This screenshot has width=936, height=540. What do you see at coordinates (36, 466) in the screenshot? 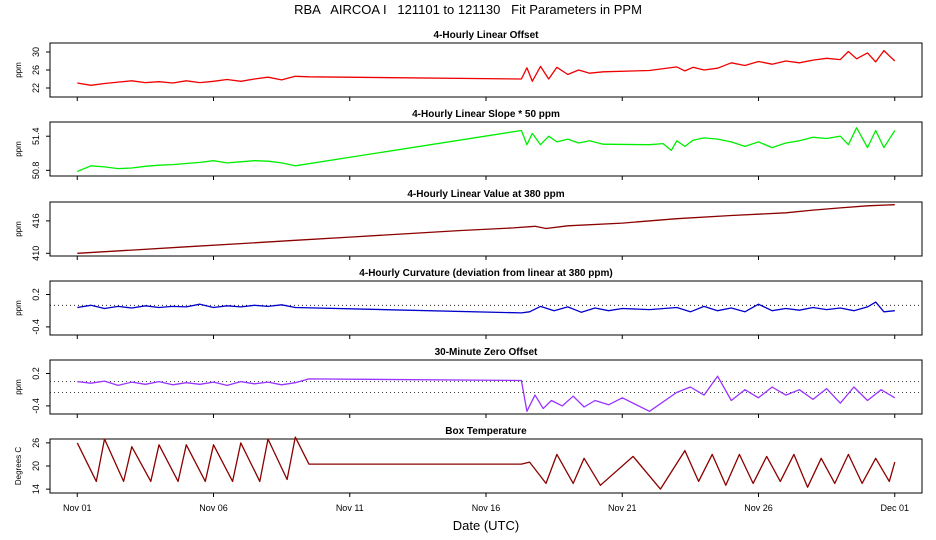
I see `y-tick-label: 20` at bounding box center [36, 466].